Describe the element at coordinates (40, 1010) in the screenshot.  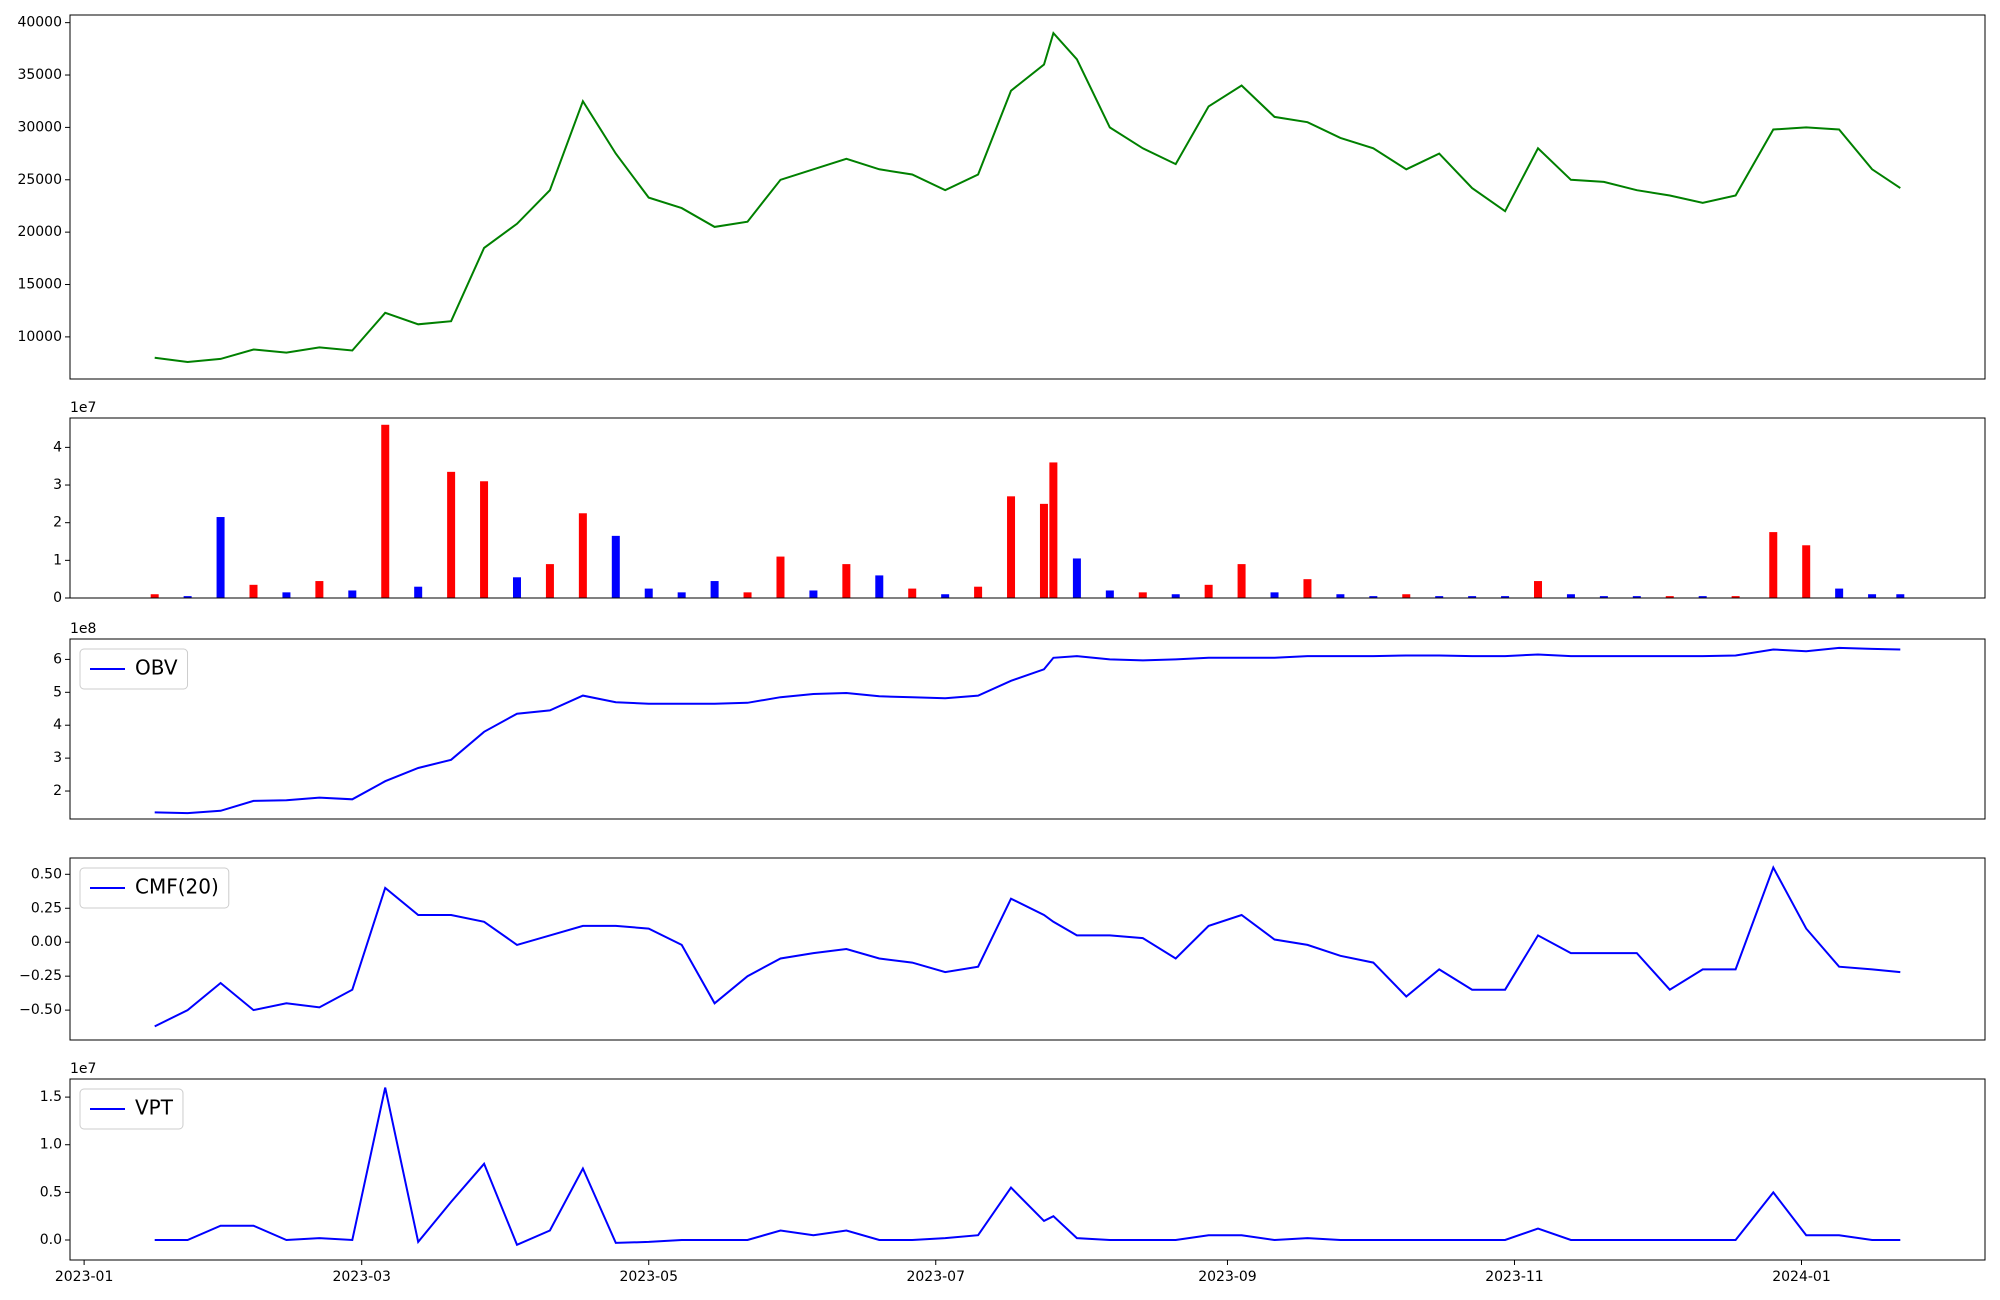
I see `y-tick-label: −0.50` at that location.